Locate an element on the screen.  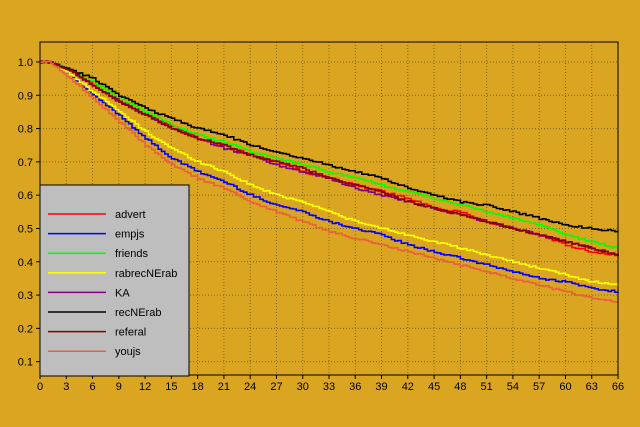
y-tick-label: 1.0 is located at coordinates (25, 63).